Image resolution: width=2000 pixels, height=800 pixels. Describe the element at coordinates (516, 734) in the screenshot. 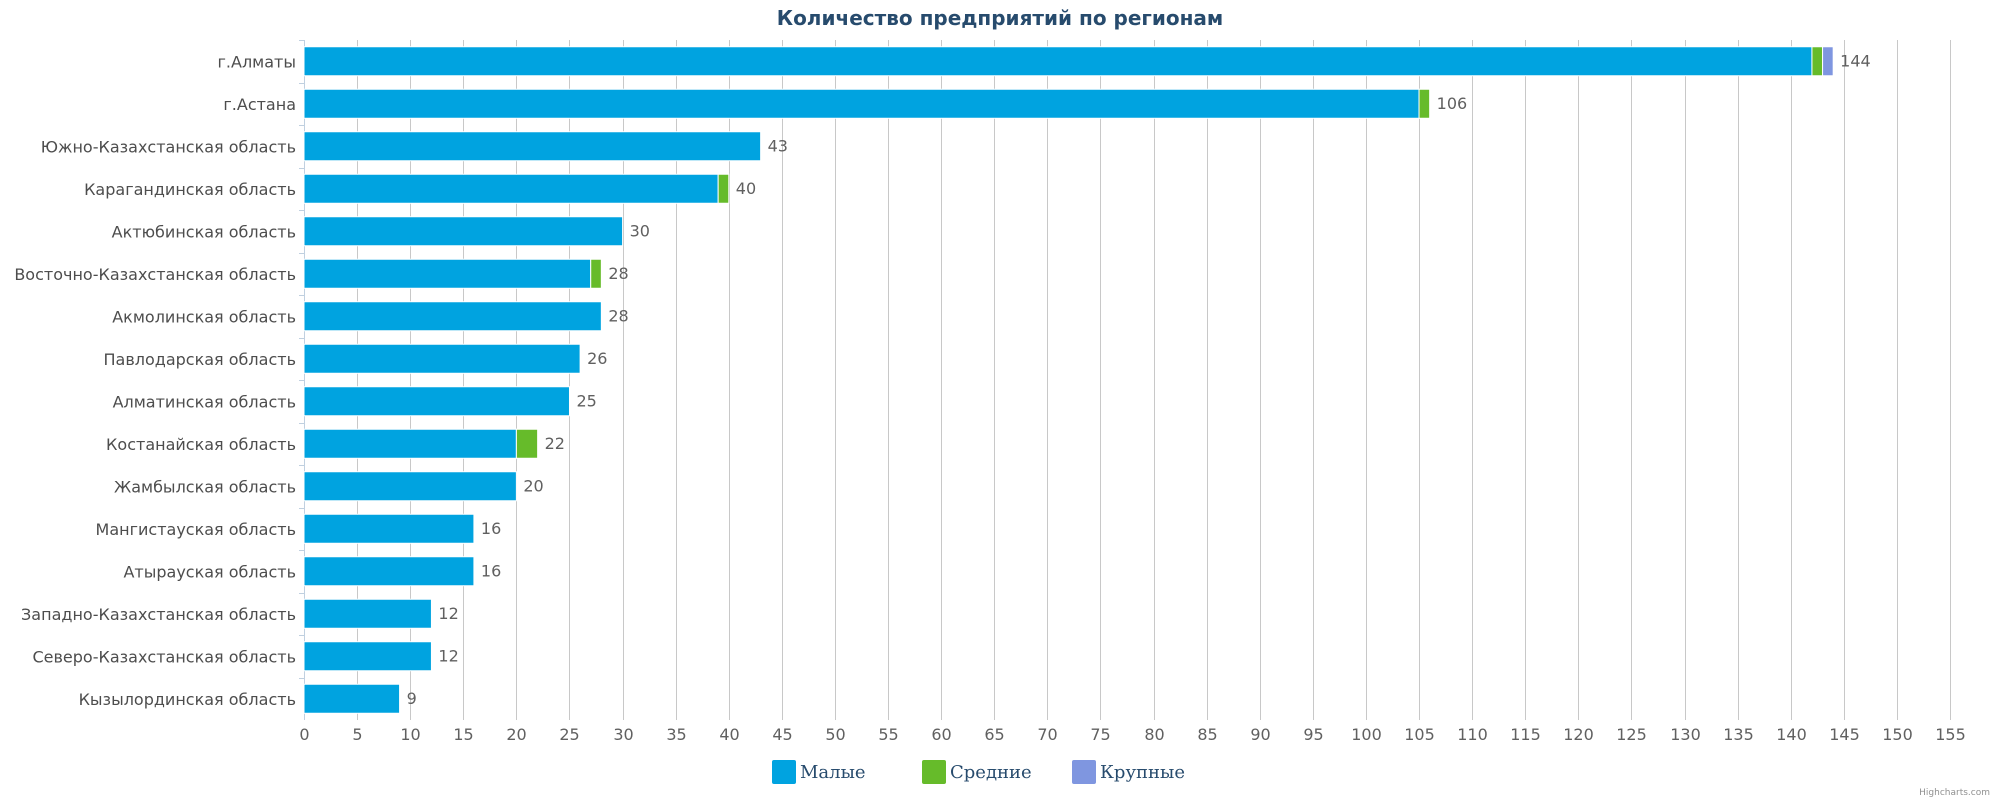

I see `x-tick-label: 20` at that location.